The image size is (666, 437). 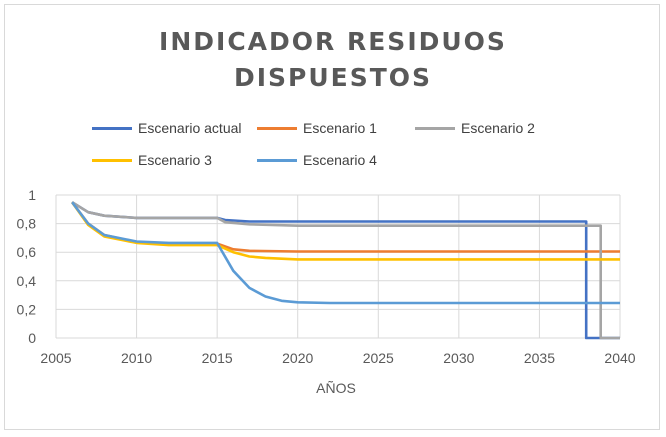 What do you see at coordinates (190, 128) in the screenshot?
I see `legend-label: Escenario actual` at bounding box center [190, 128].